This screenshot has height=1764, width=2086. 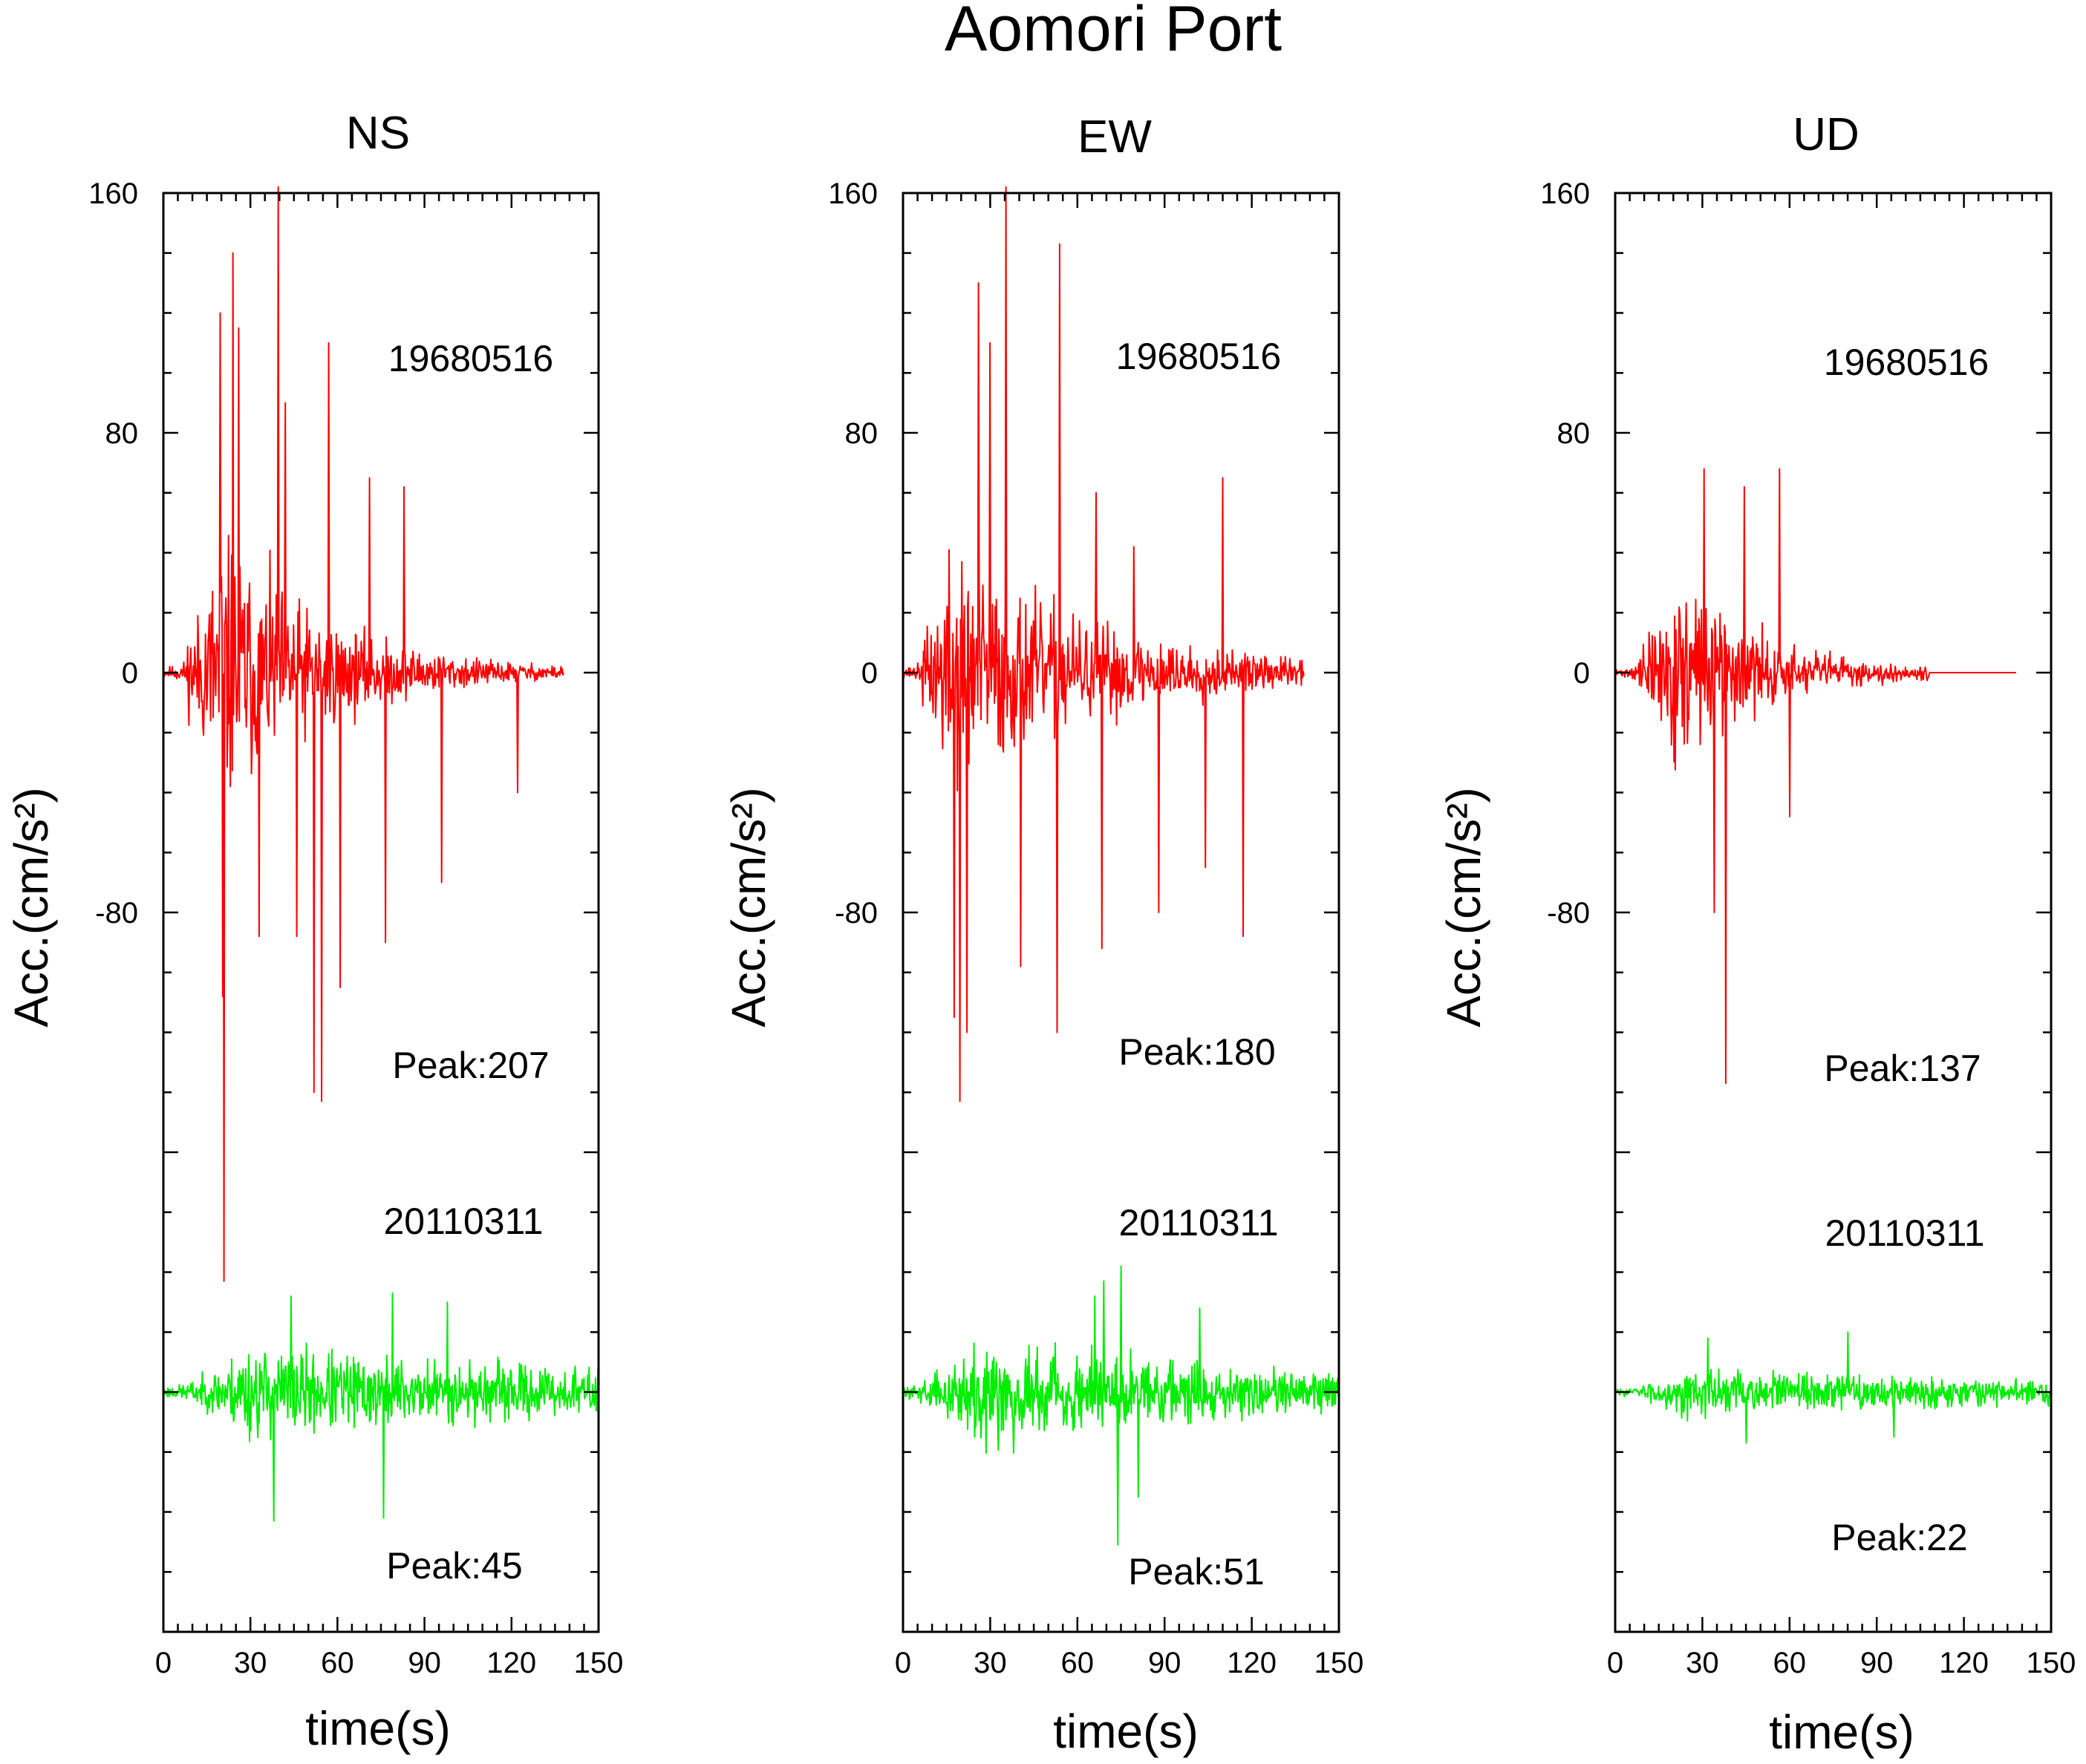 I want to click on x-tick-label-ew: 30, so click(x=990, y=1663).